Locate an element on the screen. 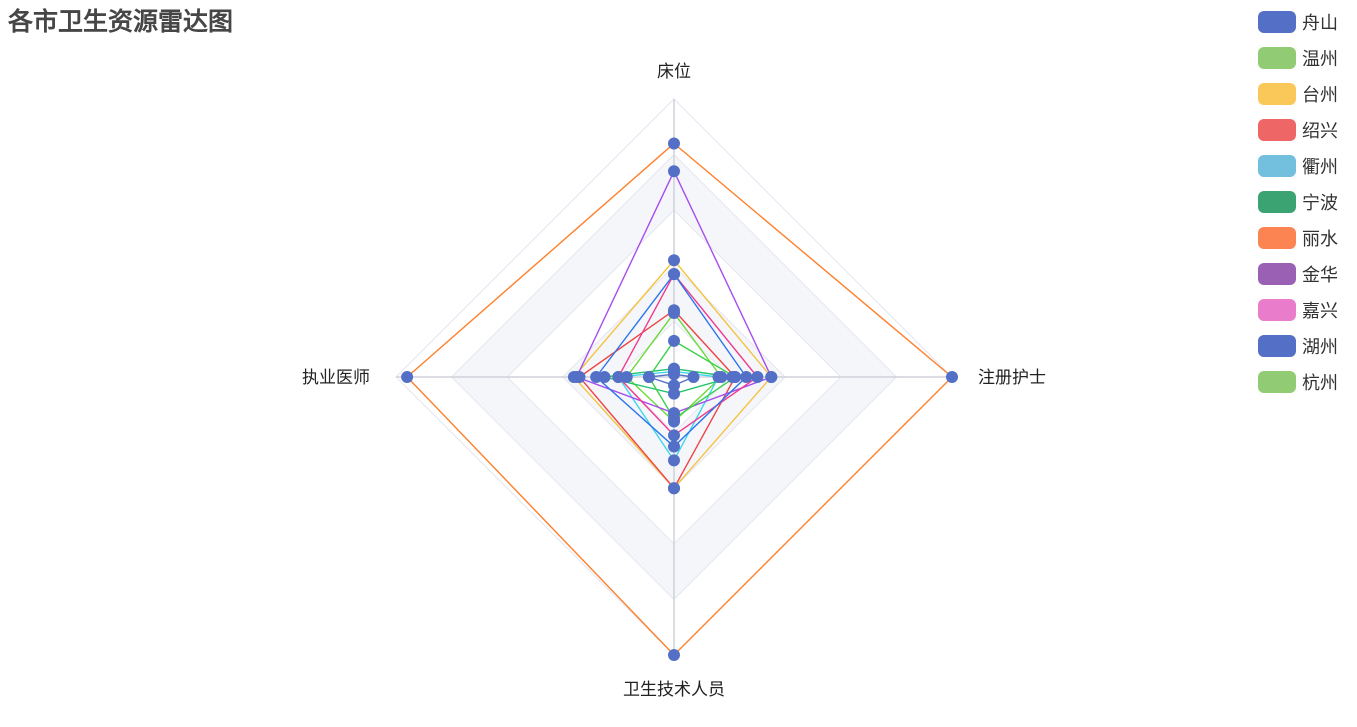 The width and height of the screenshot is (1357, 727). legend-item-绍兴: 绍兴 is located at coordinates (1306, 130).